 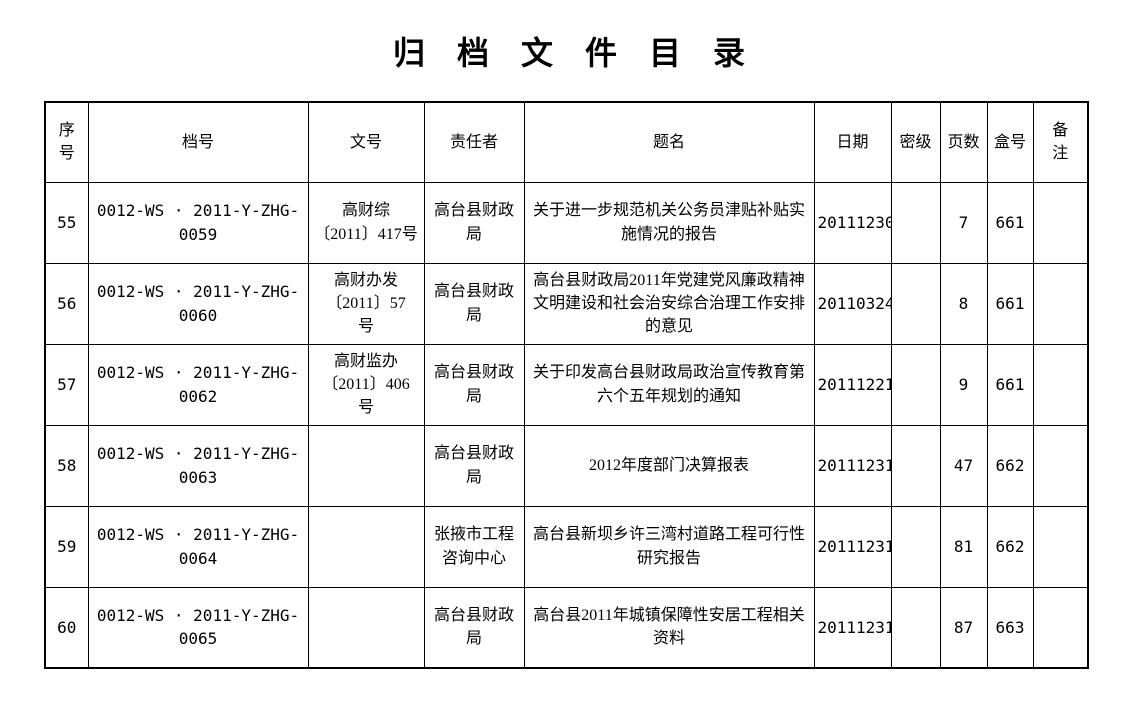 What do you see at coordinates (915, 142) in the screenshot?
I see `header-security: 密级` at bounding box center [915, 142].